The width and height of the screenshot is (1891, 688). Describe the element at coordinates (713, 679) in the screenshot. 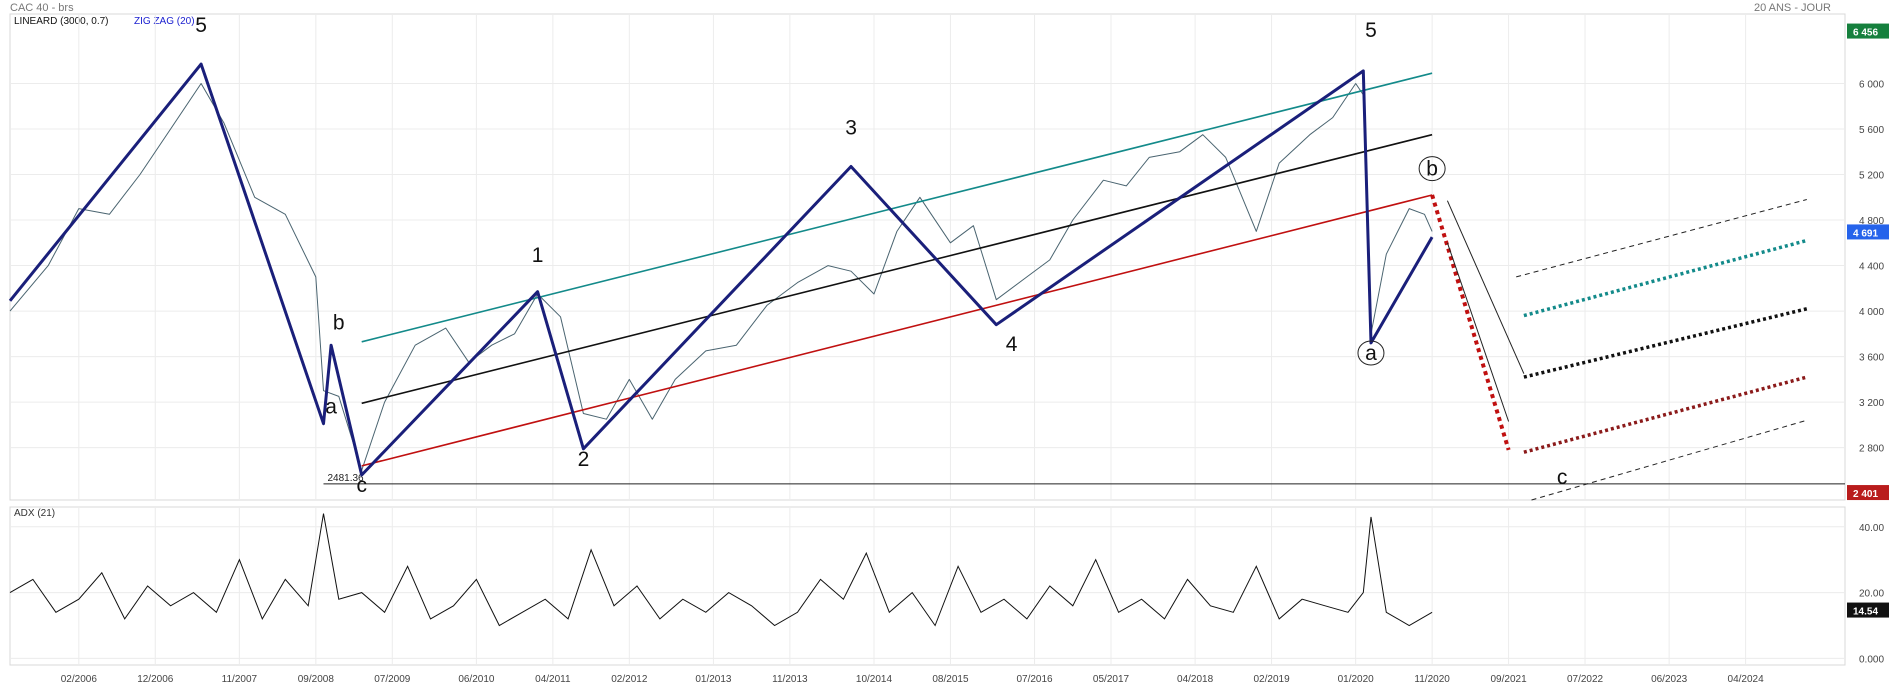

I see `x-tick-label: 01/2013` at that location.